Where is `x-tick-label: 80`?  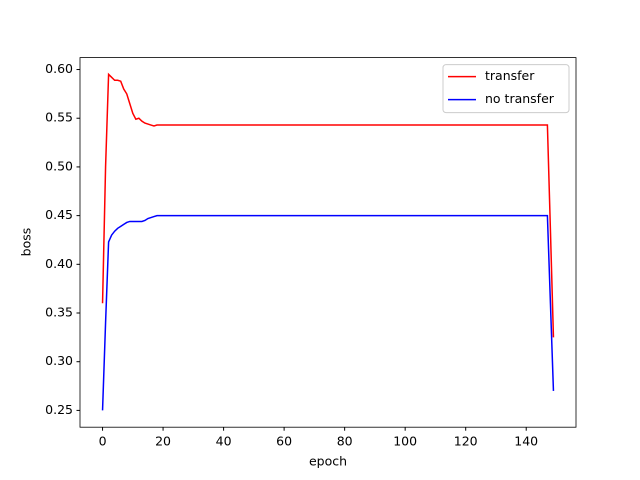 x-tick-label: 80 is located at coordinates (345, 441).